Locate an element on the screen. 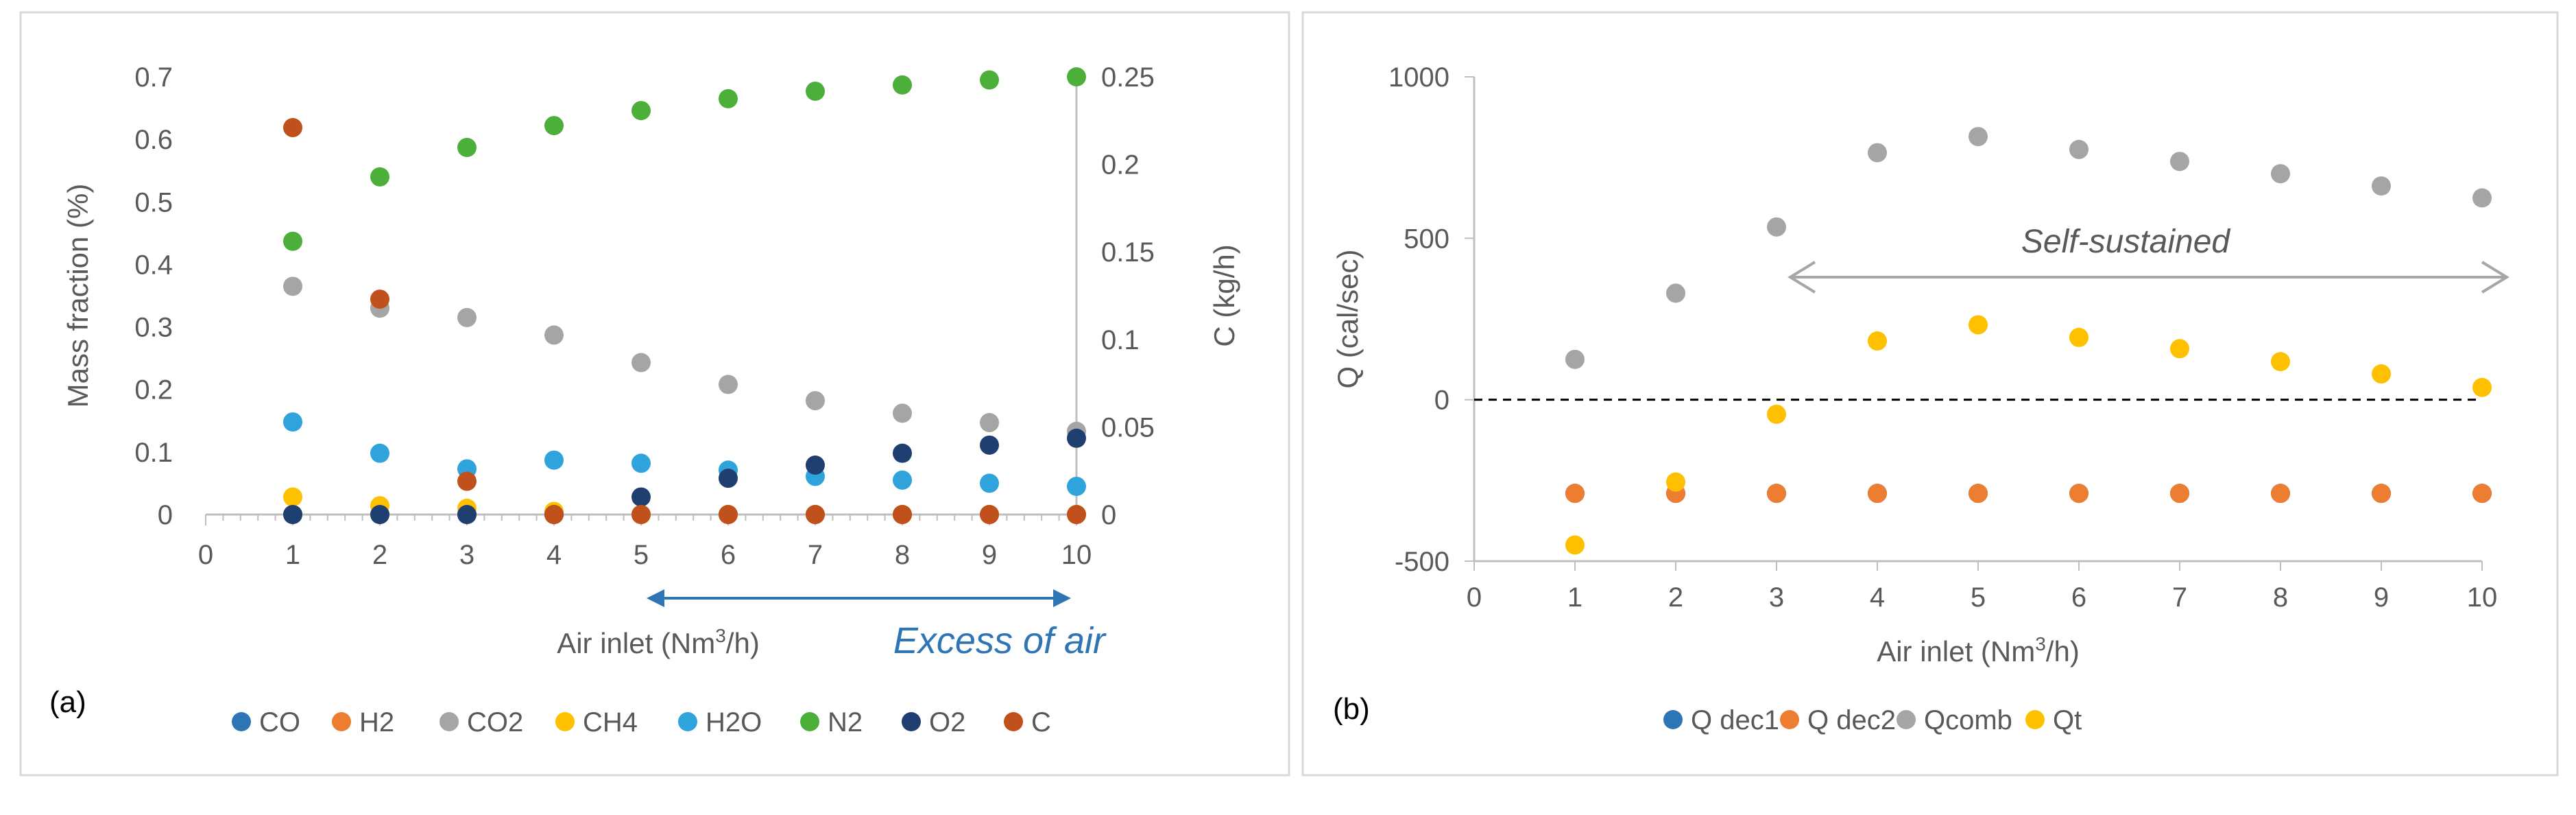 The image size is (2576, 815). excess-air-annotation: Excess of air is located at coordinates (1000, 640).